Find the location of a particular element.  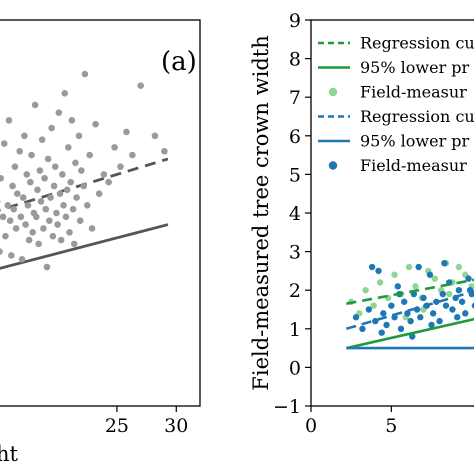

legend-entry-label: 95% lower pr is located at coordinates (415, 67).